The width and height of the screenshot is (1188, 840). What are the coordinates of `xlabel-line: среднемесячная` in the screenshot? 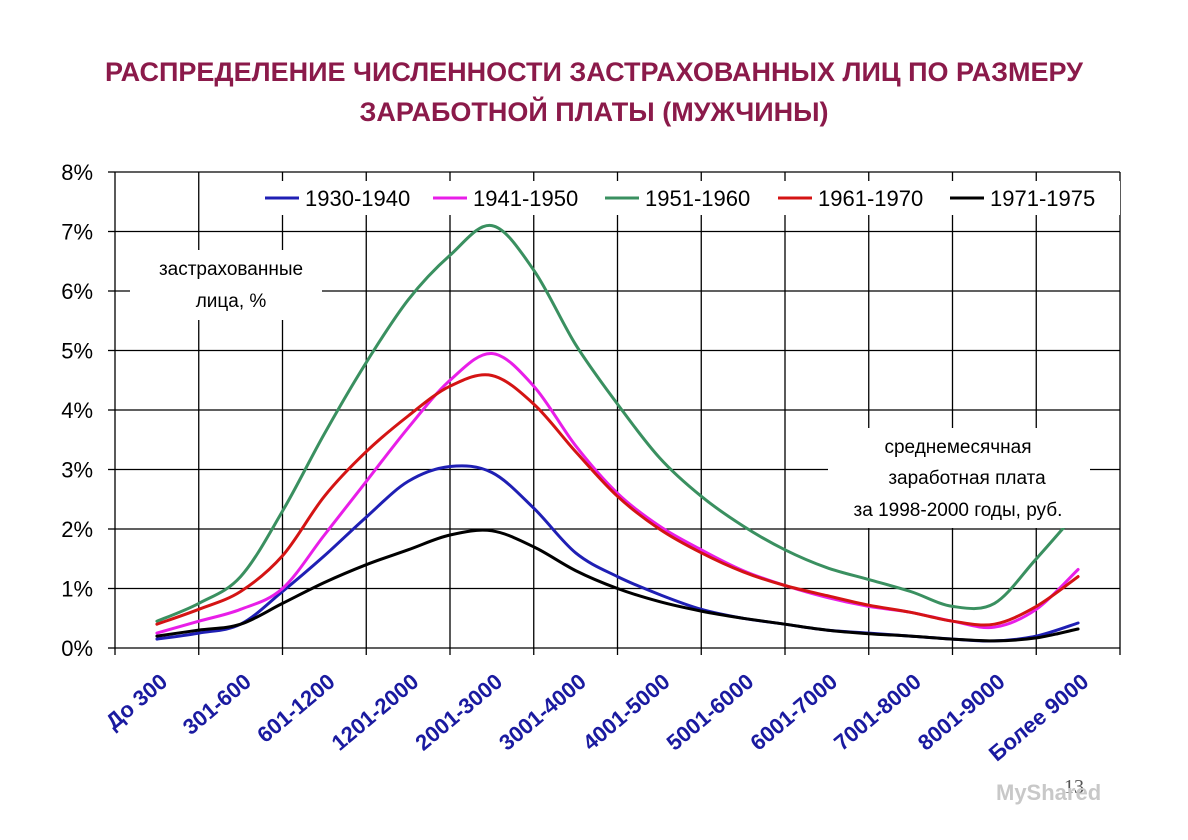 It's located at (957, 447).